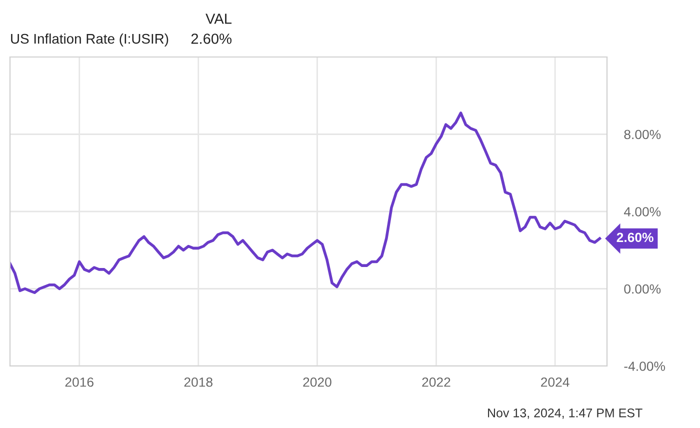  Describe the element at coordinates (642, 135) in the screenshot. I see `y-tick-label: 8.00%` at that location.